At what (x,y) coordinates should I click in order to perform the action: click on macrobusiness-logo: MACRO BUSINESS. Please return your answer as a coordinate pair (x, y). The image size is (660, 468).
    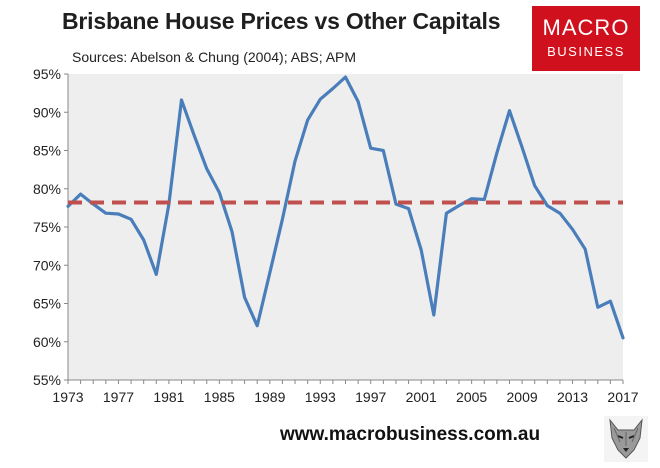
    Looking at the image, I should click on (586, 38).